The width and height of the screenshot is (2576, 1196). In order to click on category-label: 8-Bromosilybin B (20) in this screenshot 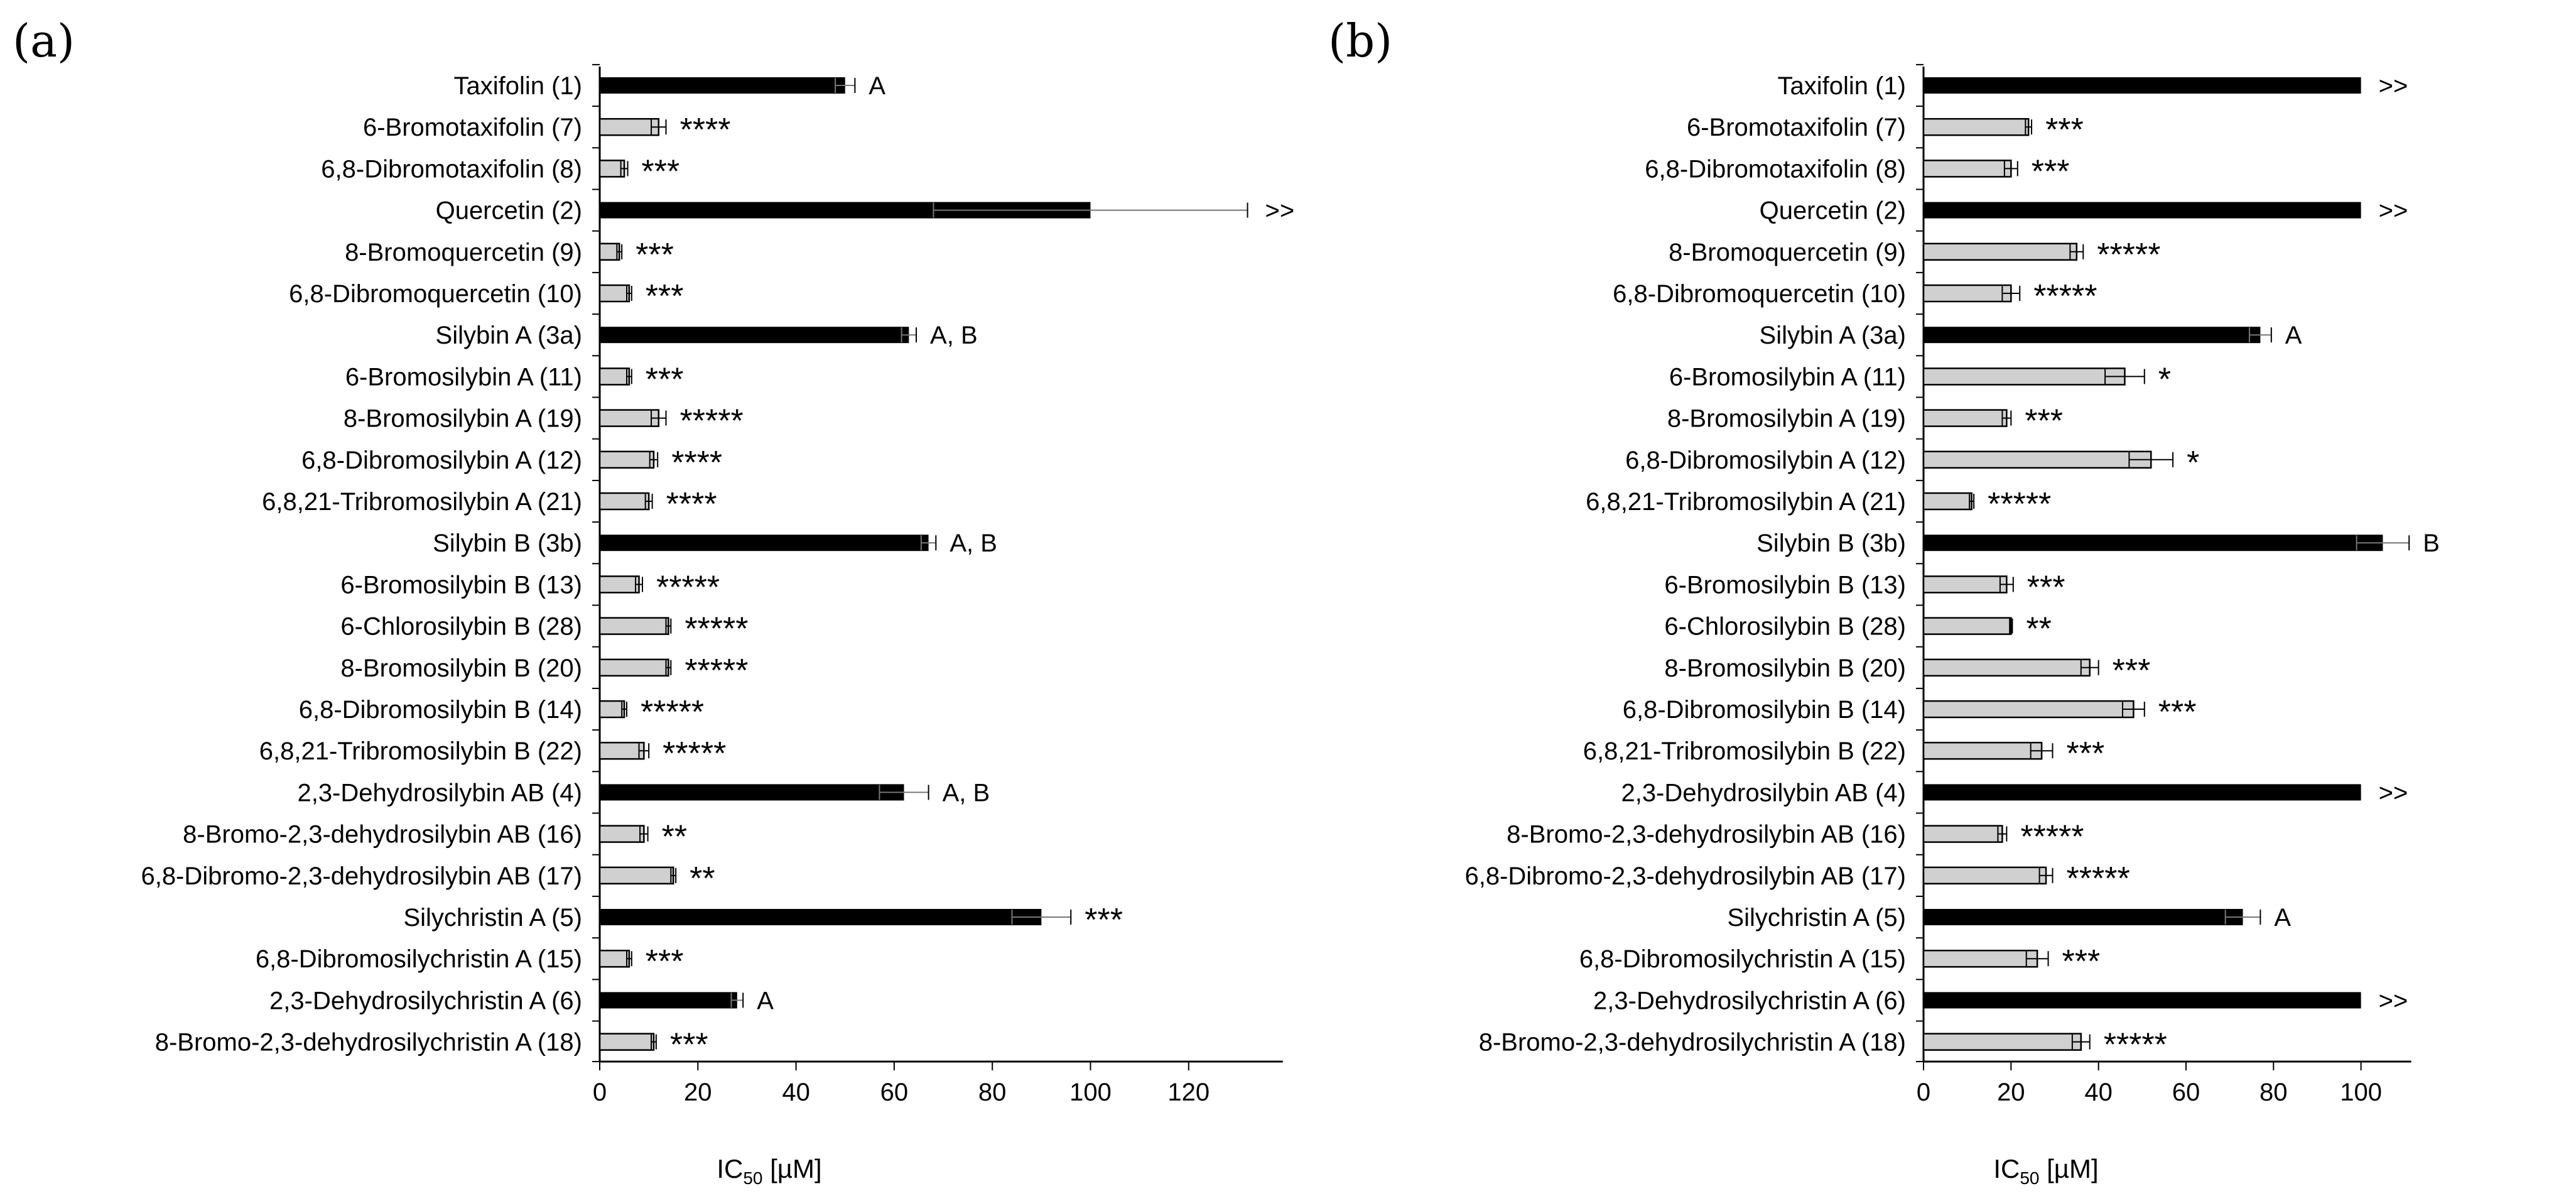, I will do `click(461, 668)`.